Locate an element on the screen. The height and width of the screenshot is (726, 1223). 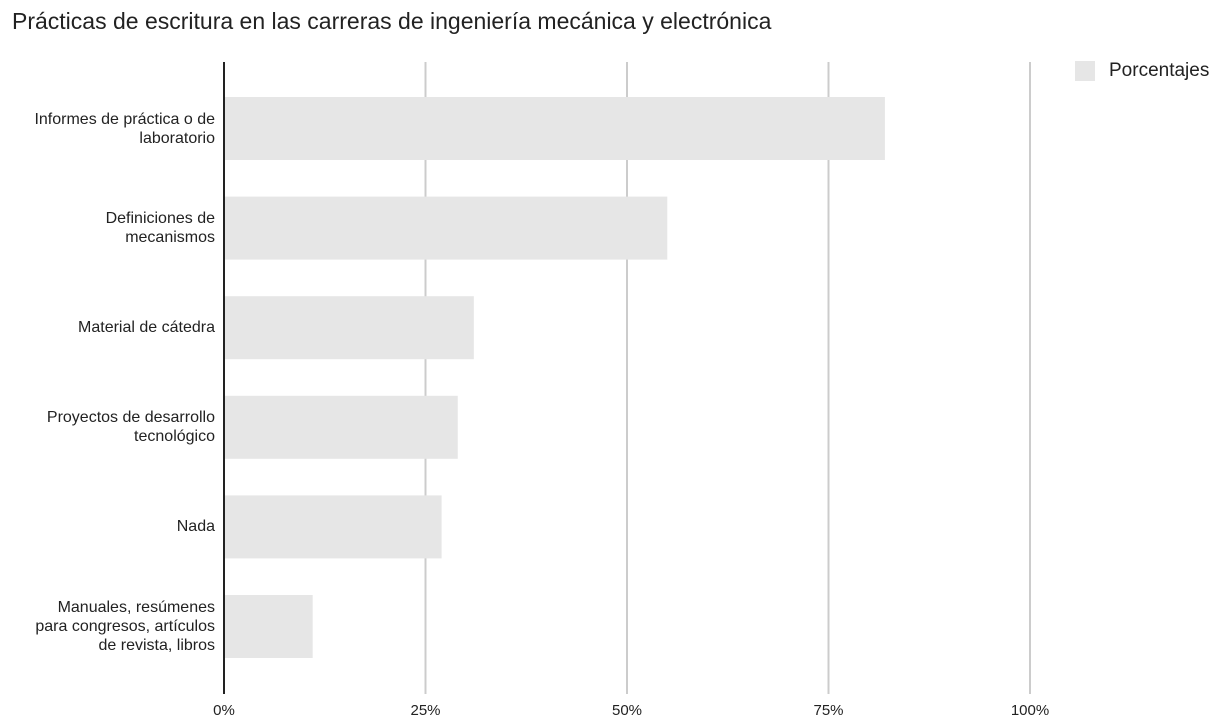
x-tick-label: 100% is located at coordinates (1030, 710).